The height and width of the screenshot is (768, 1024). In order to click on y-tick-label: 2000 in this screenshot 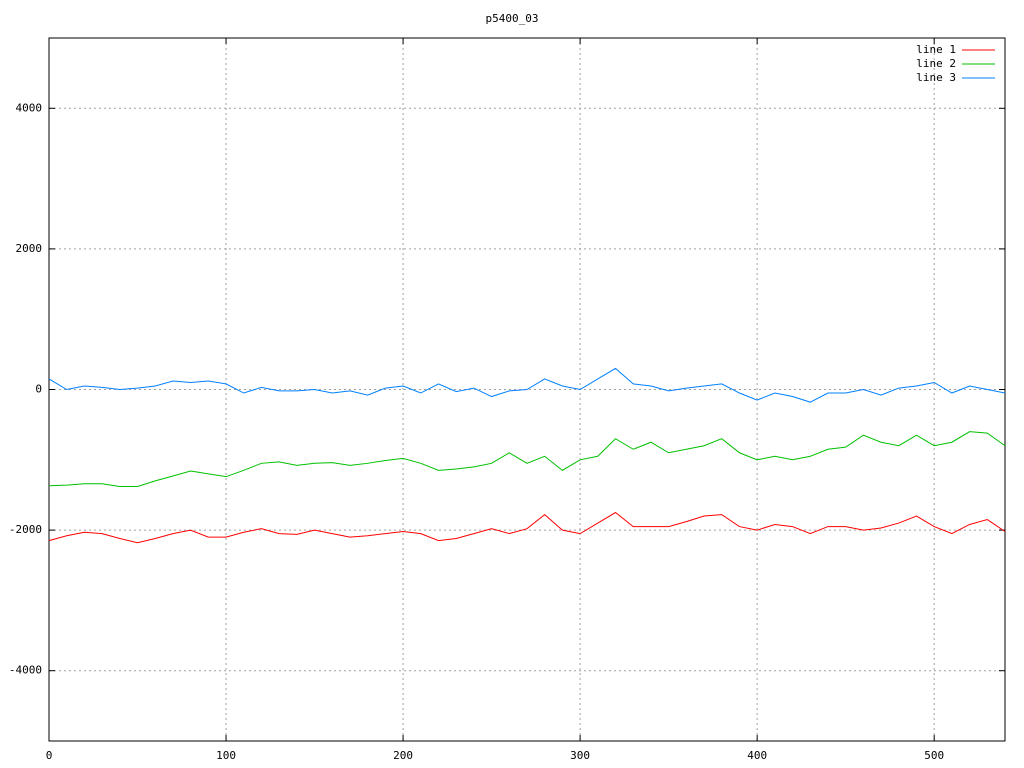, I will do `click(29, 248)`.